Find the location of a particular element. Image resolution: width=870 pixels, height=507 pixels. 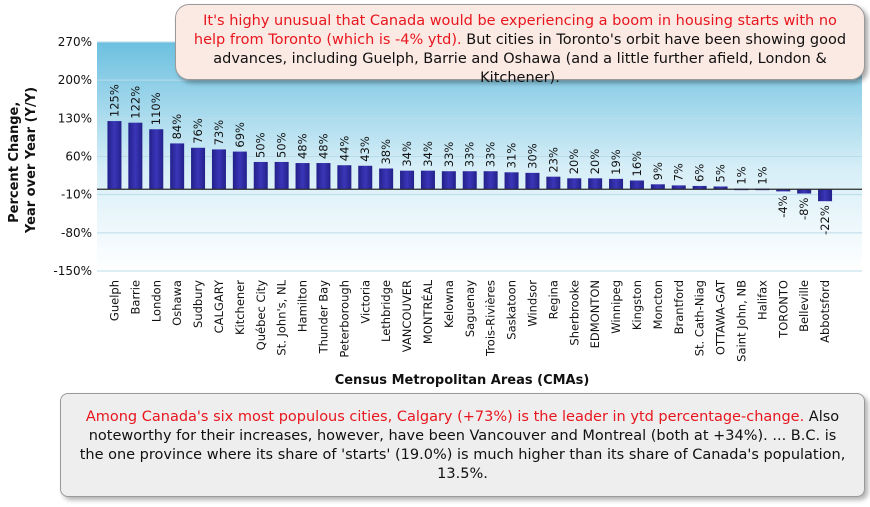

bar-value-label: -22% is located at coordinates (825, 220).